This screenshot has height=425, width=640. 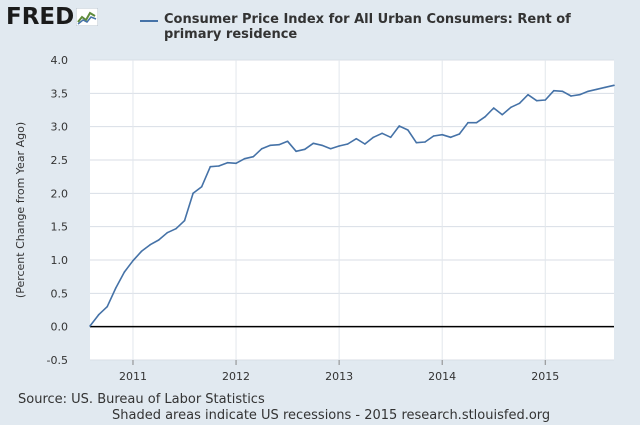 I want to click on y-tick-label: 0.5, so click(x=60, y=293).